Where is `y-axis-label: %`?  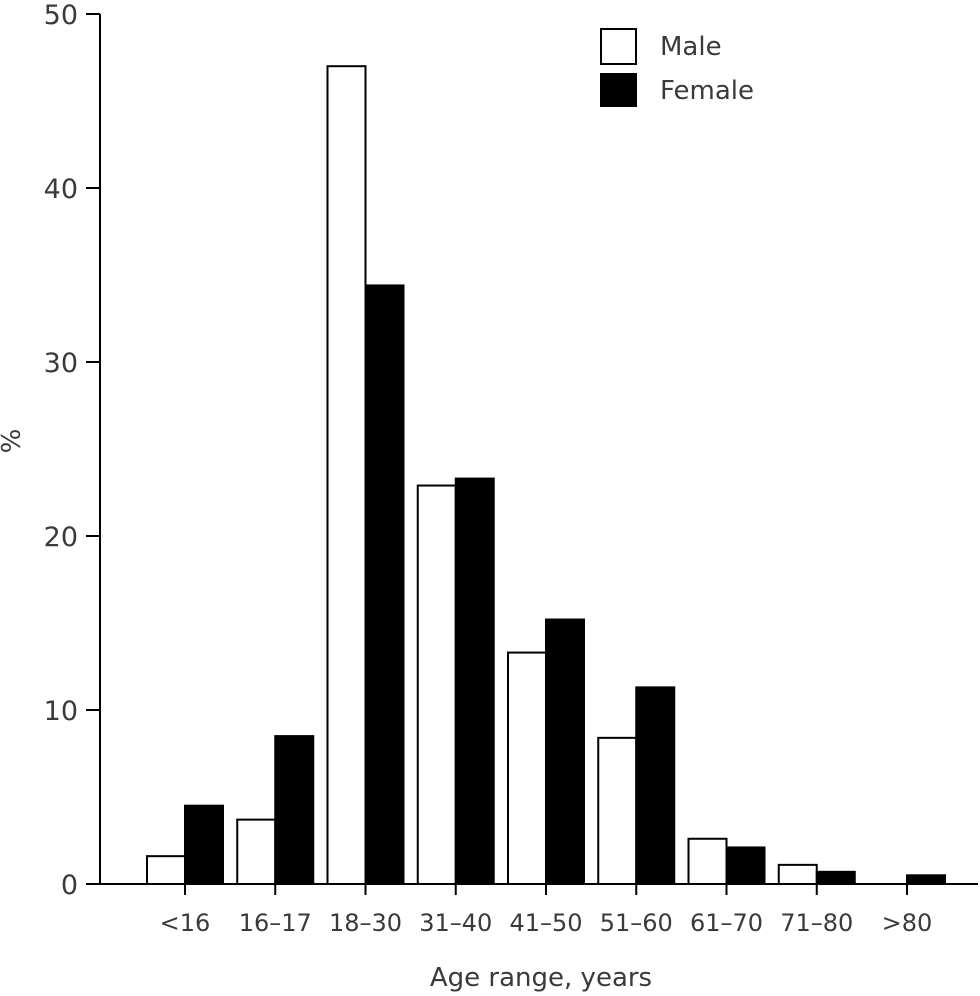 y-axis-label: % is located at coordinates (13, 441).